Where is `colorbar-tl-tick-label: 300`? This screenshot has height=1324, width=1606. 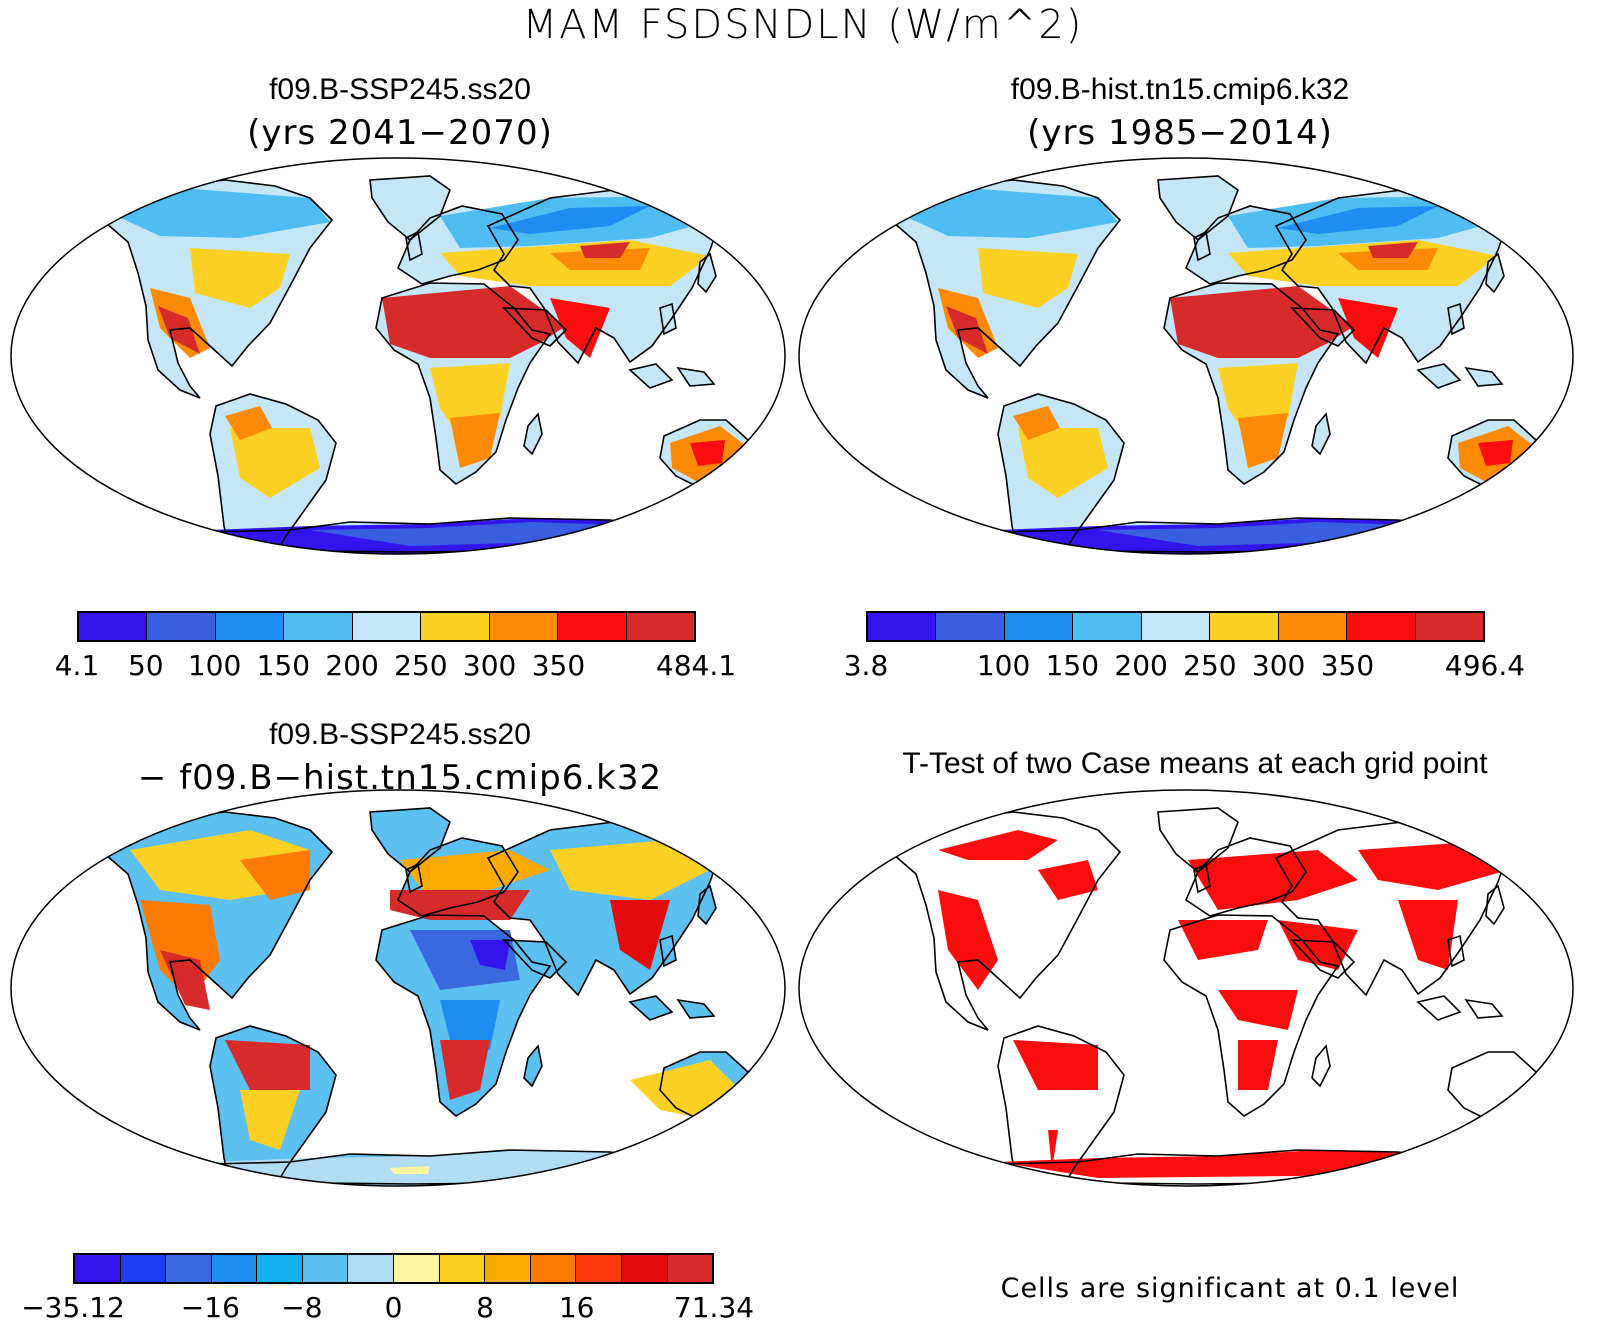 colorbar-tl-tick-label: 300 is located at coordinates (489, 665).